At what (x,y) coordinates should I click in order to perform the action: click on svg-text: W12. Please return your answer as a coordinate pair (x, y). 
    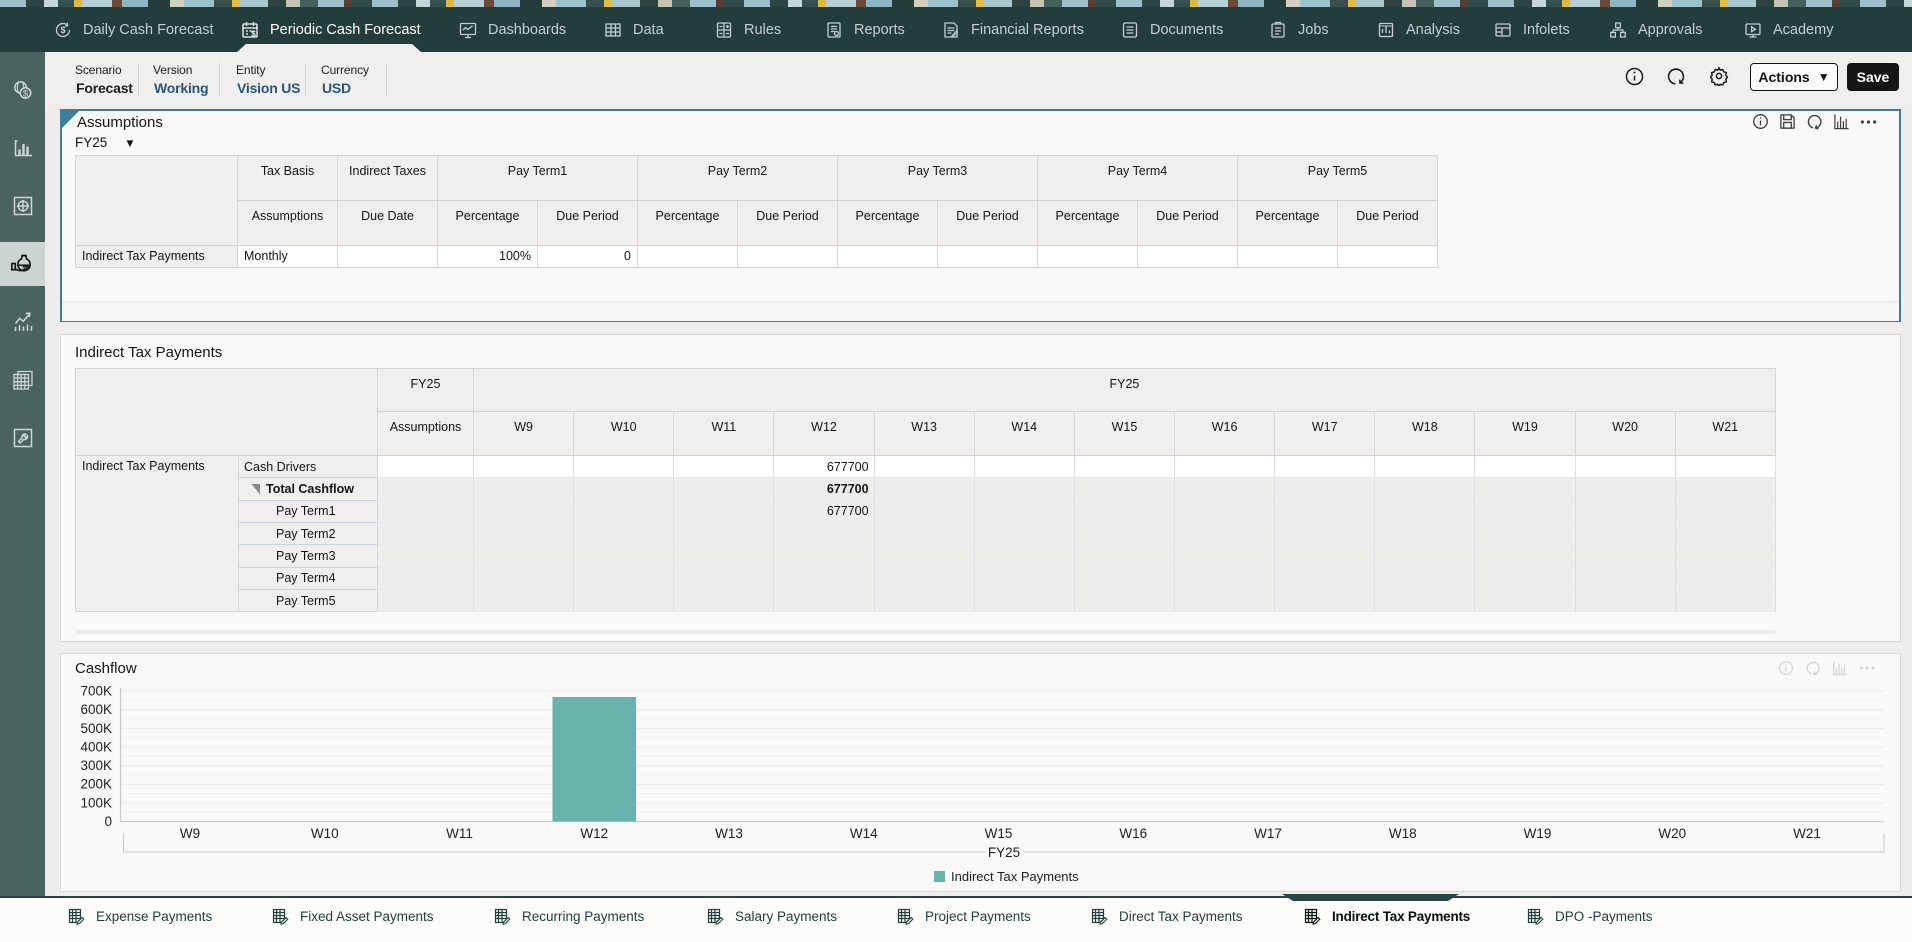
    Looking at the image, I should click on (594, 833).